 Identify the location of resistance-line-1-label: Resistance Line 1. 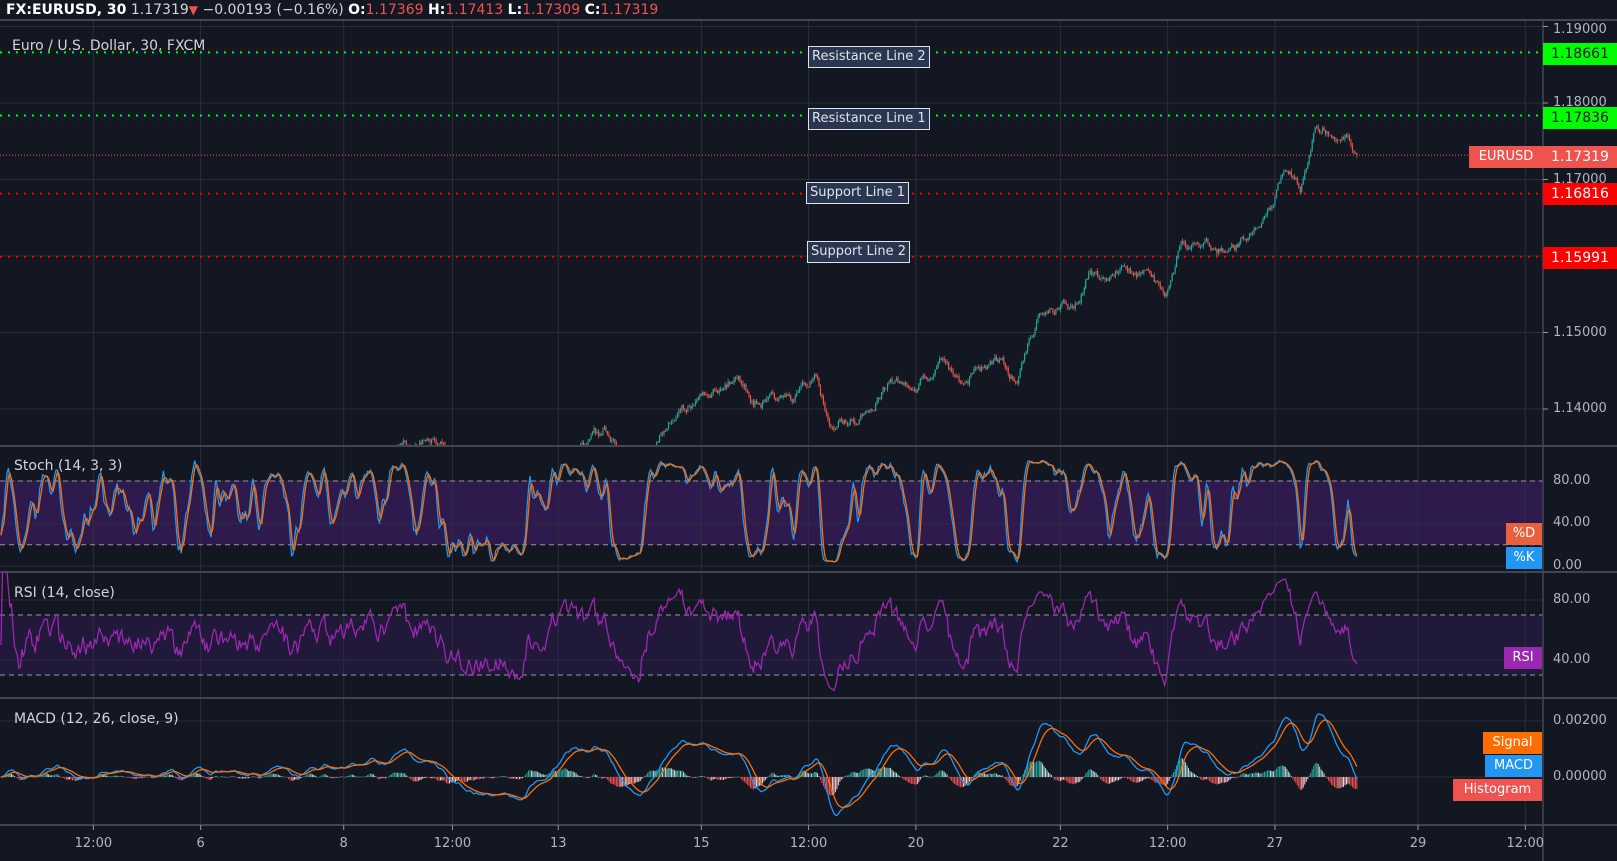
(869, 119).